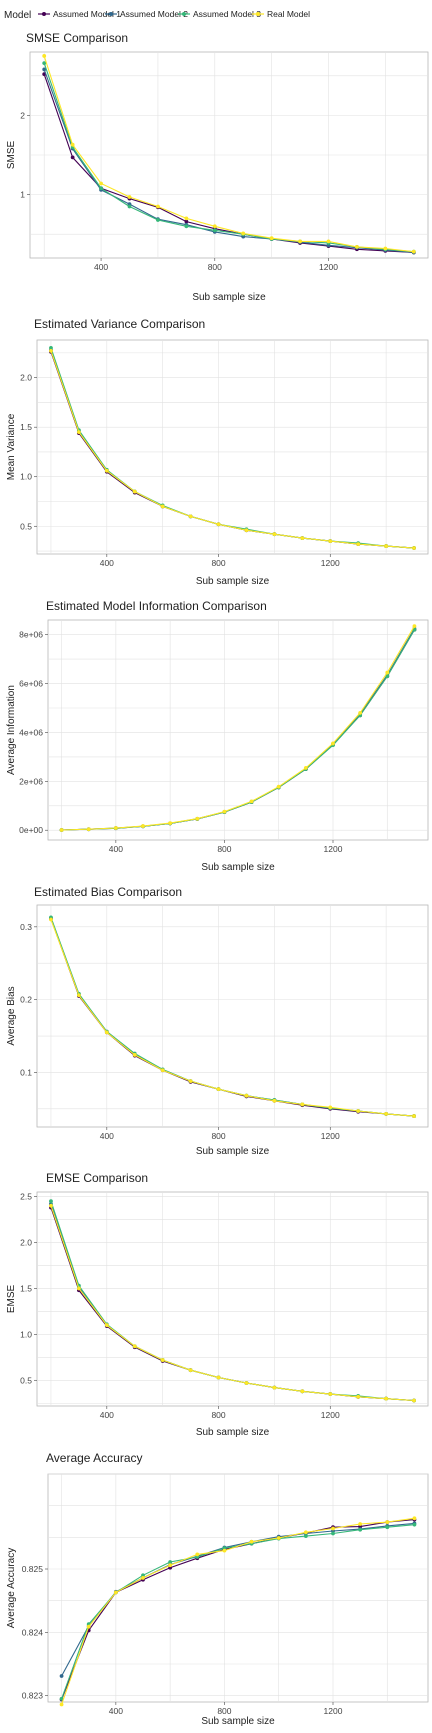  Describe the element at coordinates (31, 635) in the screenshot. I see `y-tick-label: 8e+06` at that location.